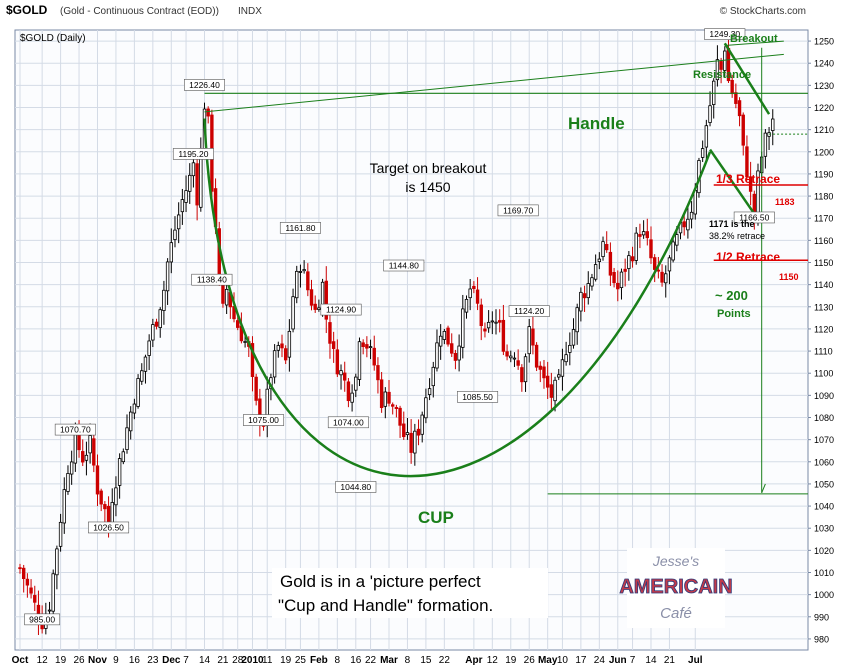 The height and width of the screenshot is (668, 850). What do you see at coordinates (581, 660) in the screenshot?
I see `x-tick-label: 17` at bounding box center [581, 660].